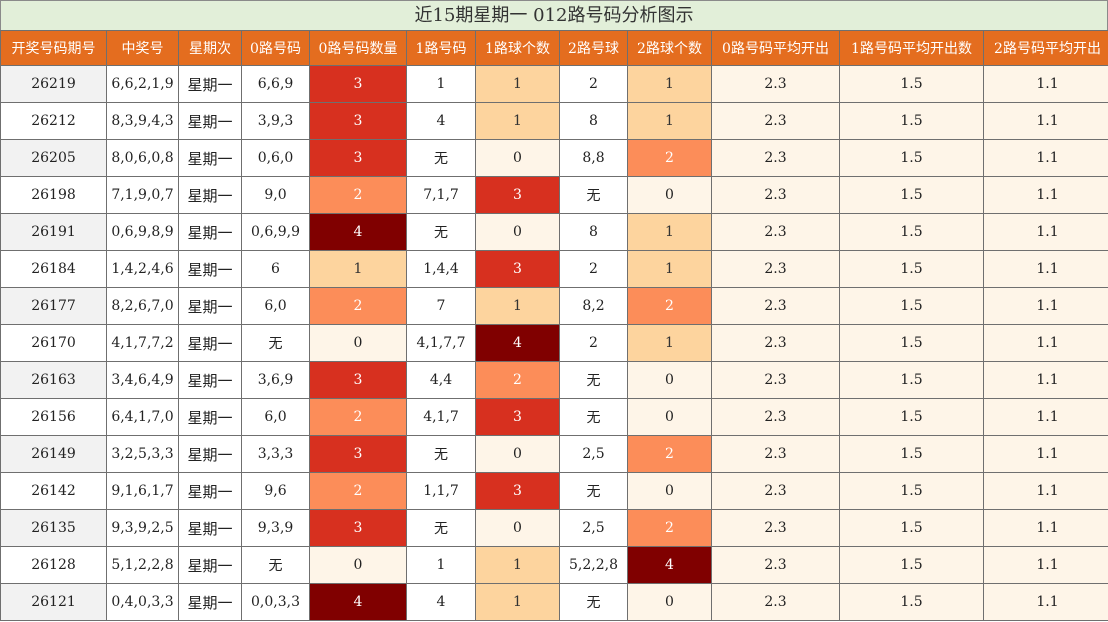 This screenshot has height=622, width=1108. What do you see at coordinates (358, 84) in the screenshot?
I see `cell-road0-count: 3` at bounding box center [358, 84].